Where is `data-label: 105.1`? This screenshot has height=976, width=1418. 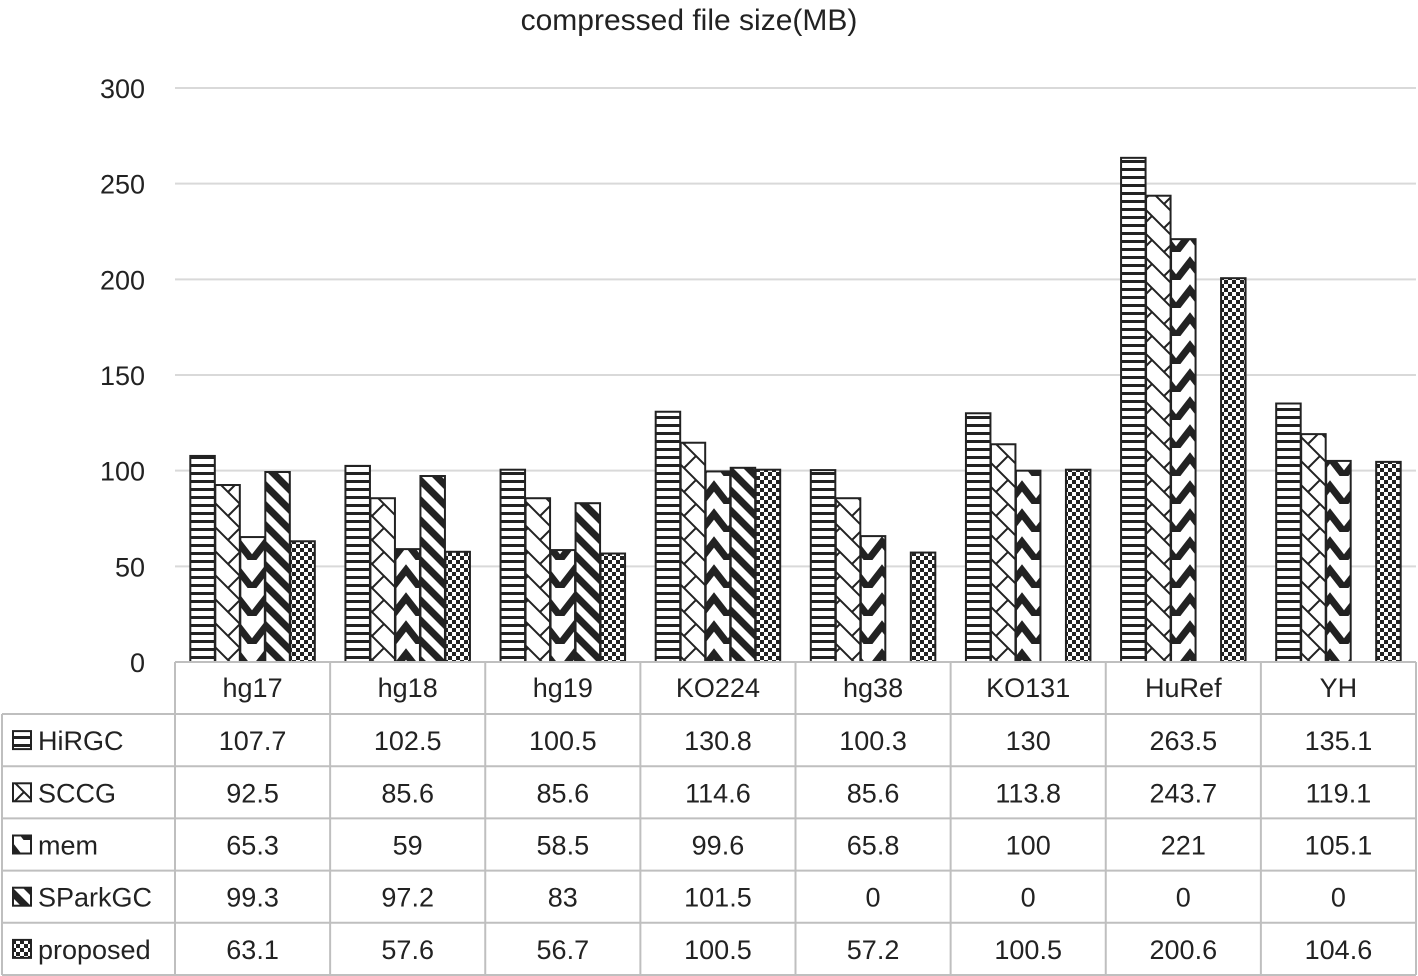 data-label: 105.1 is located at coordinates (1339, 846).